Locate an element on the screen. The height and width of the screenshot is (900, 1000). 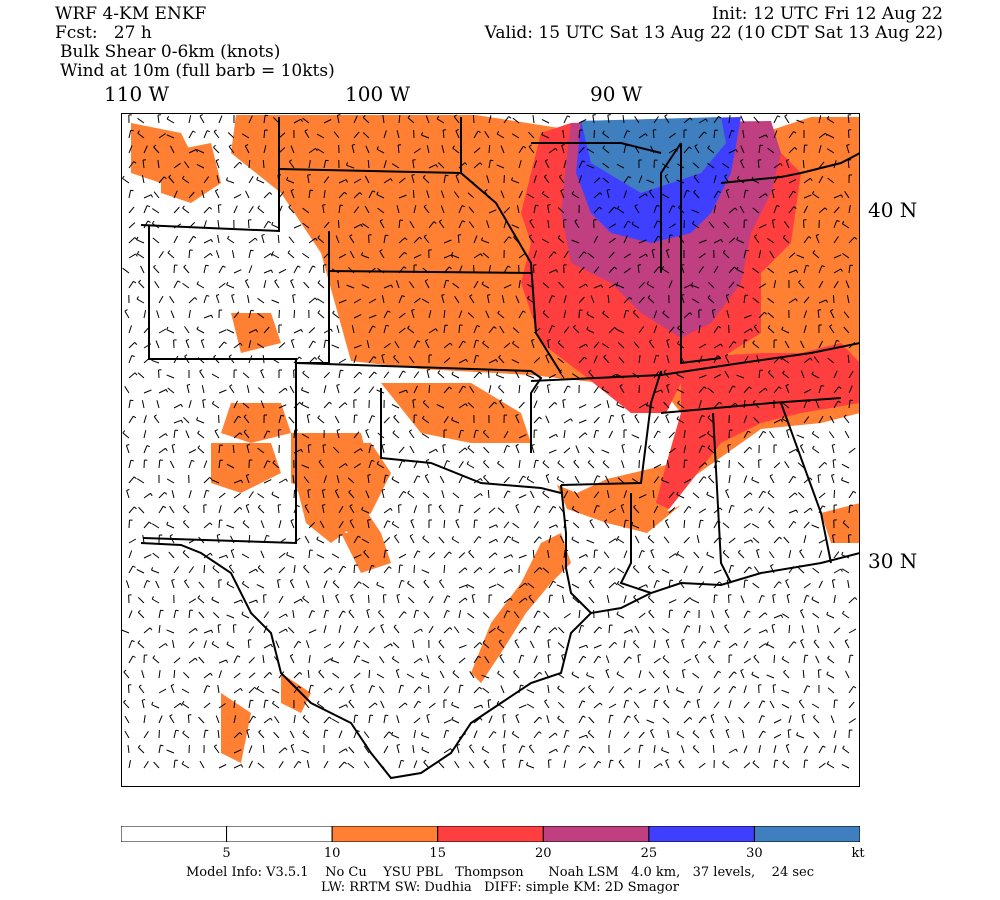
colorbar-tick-label: 10 is located at coordinates (332, 853).